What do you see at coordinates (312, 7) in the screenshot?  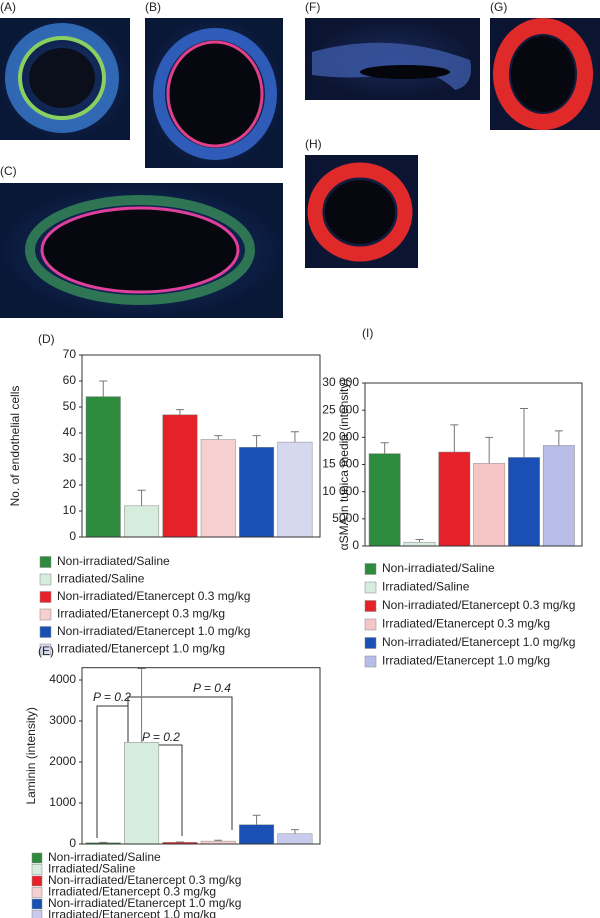 I see `panel-label: (F)` at bounding box center [312, 7].